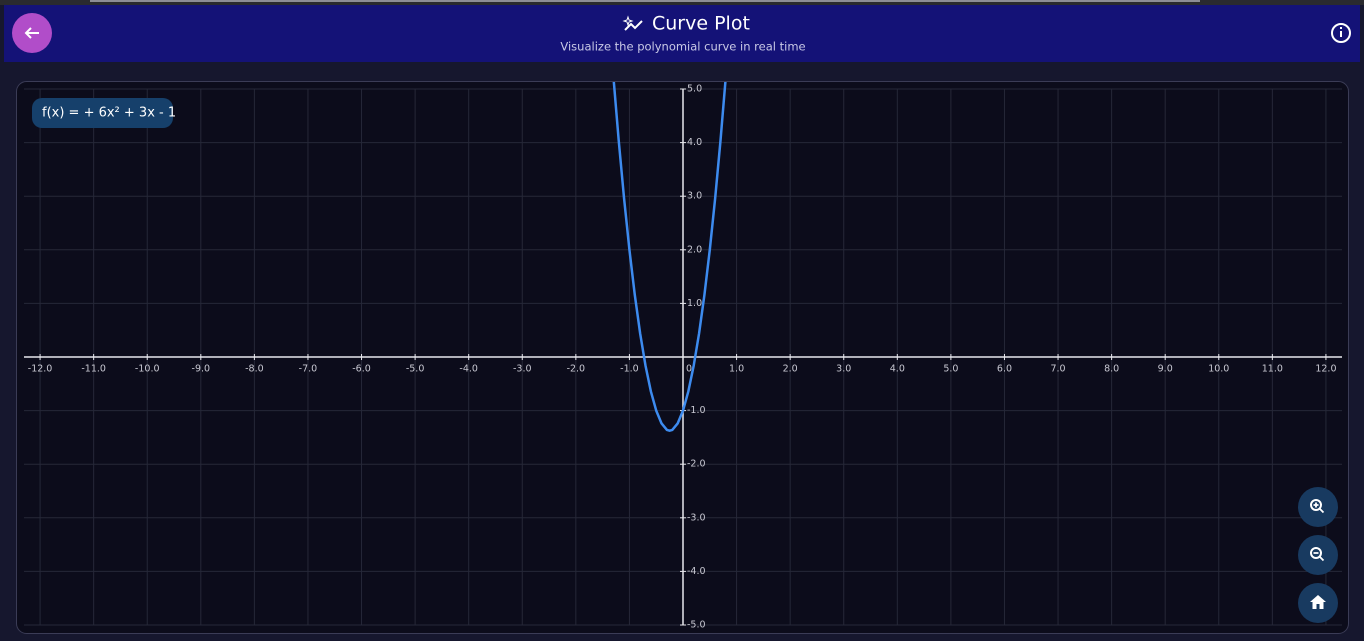  What do you see at coordinates (696, 571) in the screenshot?
I see `y-tick-label: -4.0` at bounding box center [696, 571].